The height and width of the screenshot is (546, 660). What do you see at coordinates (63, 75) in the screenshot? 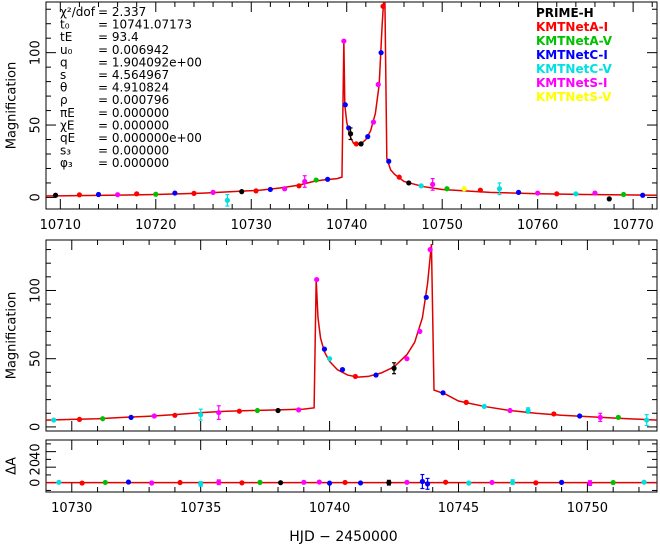
I see `parameter-symbol: s` at bounding box center [63, 75].